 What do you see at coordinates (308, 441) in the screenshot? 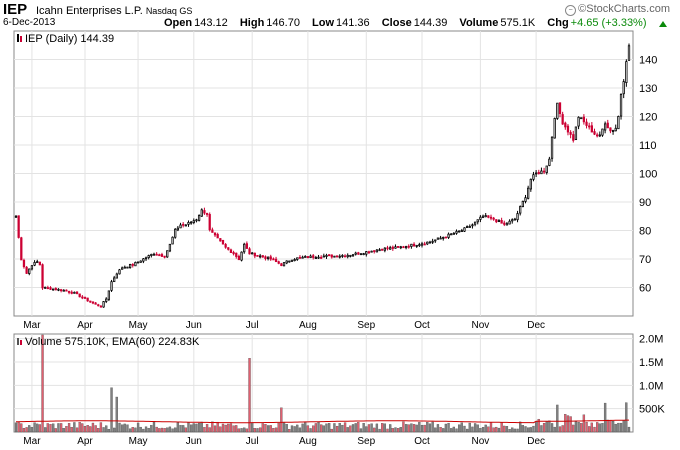
I see `volume-month-label: Aug` at bounding box center [308, 441].